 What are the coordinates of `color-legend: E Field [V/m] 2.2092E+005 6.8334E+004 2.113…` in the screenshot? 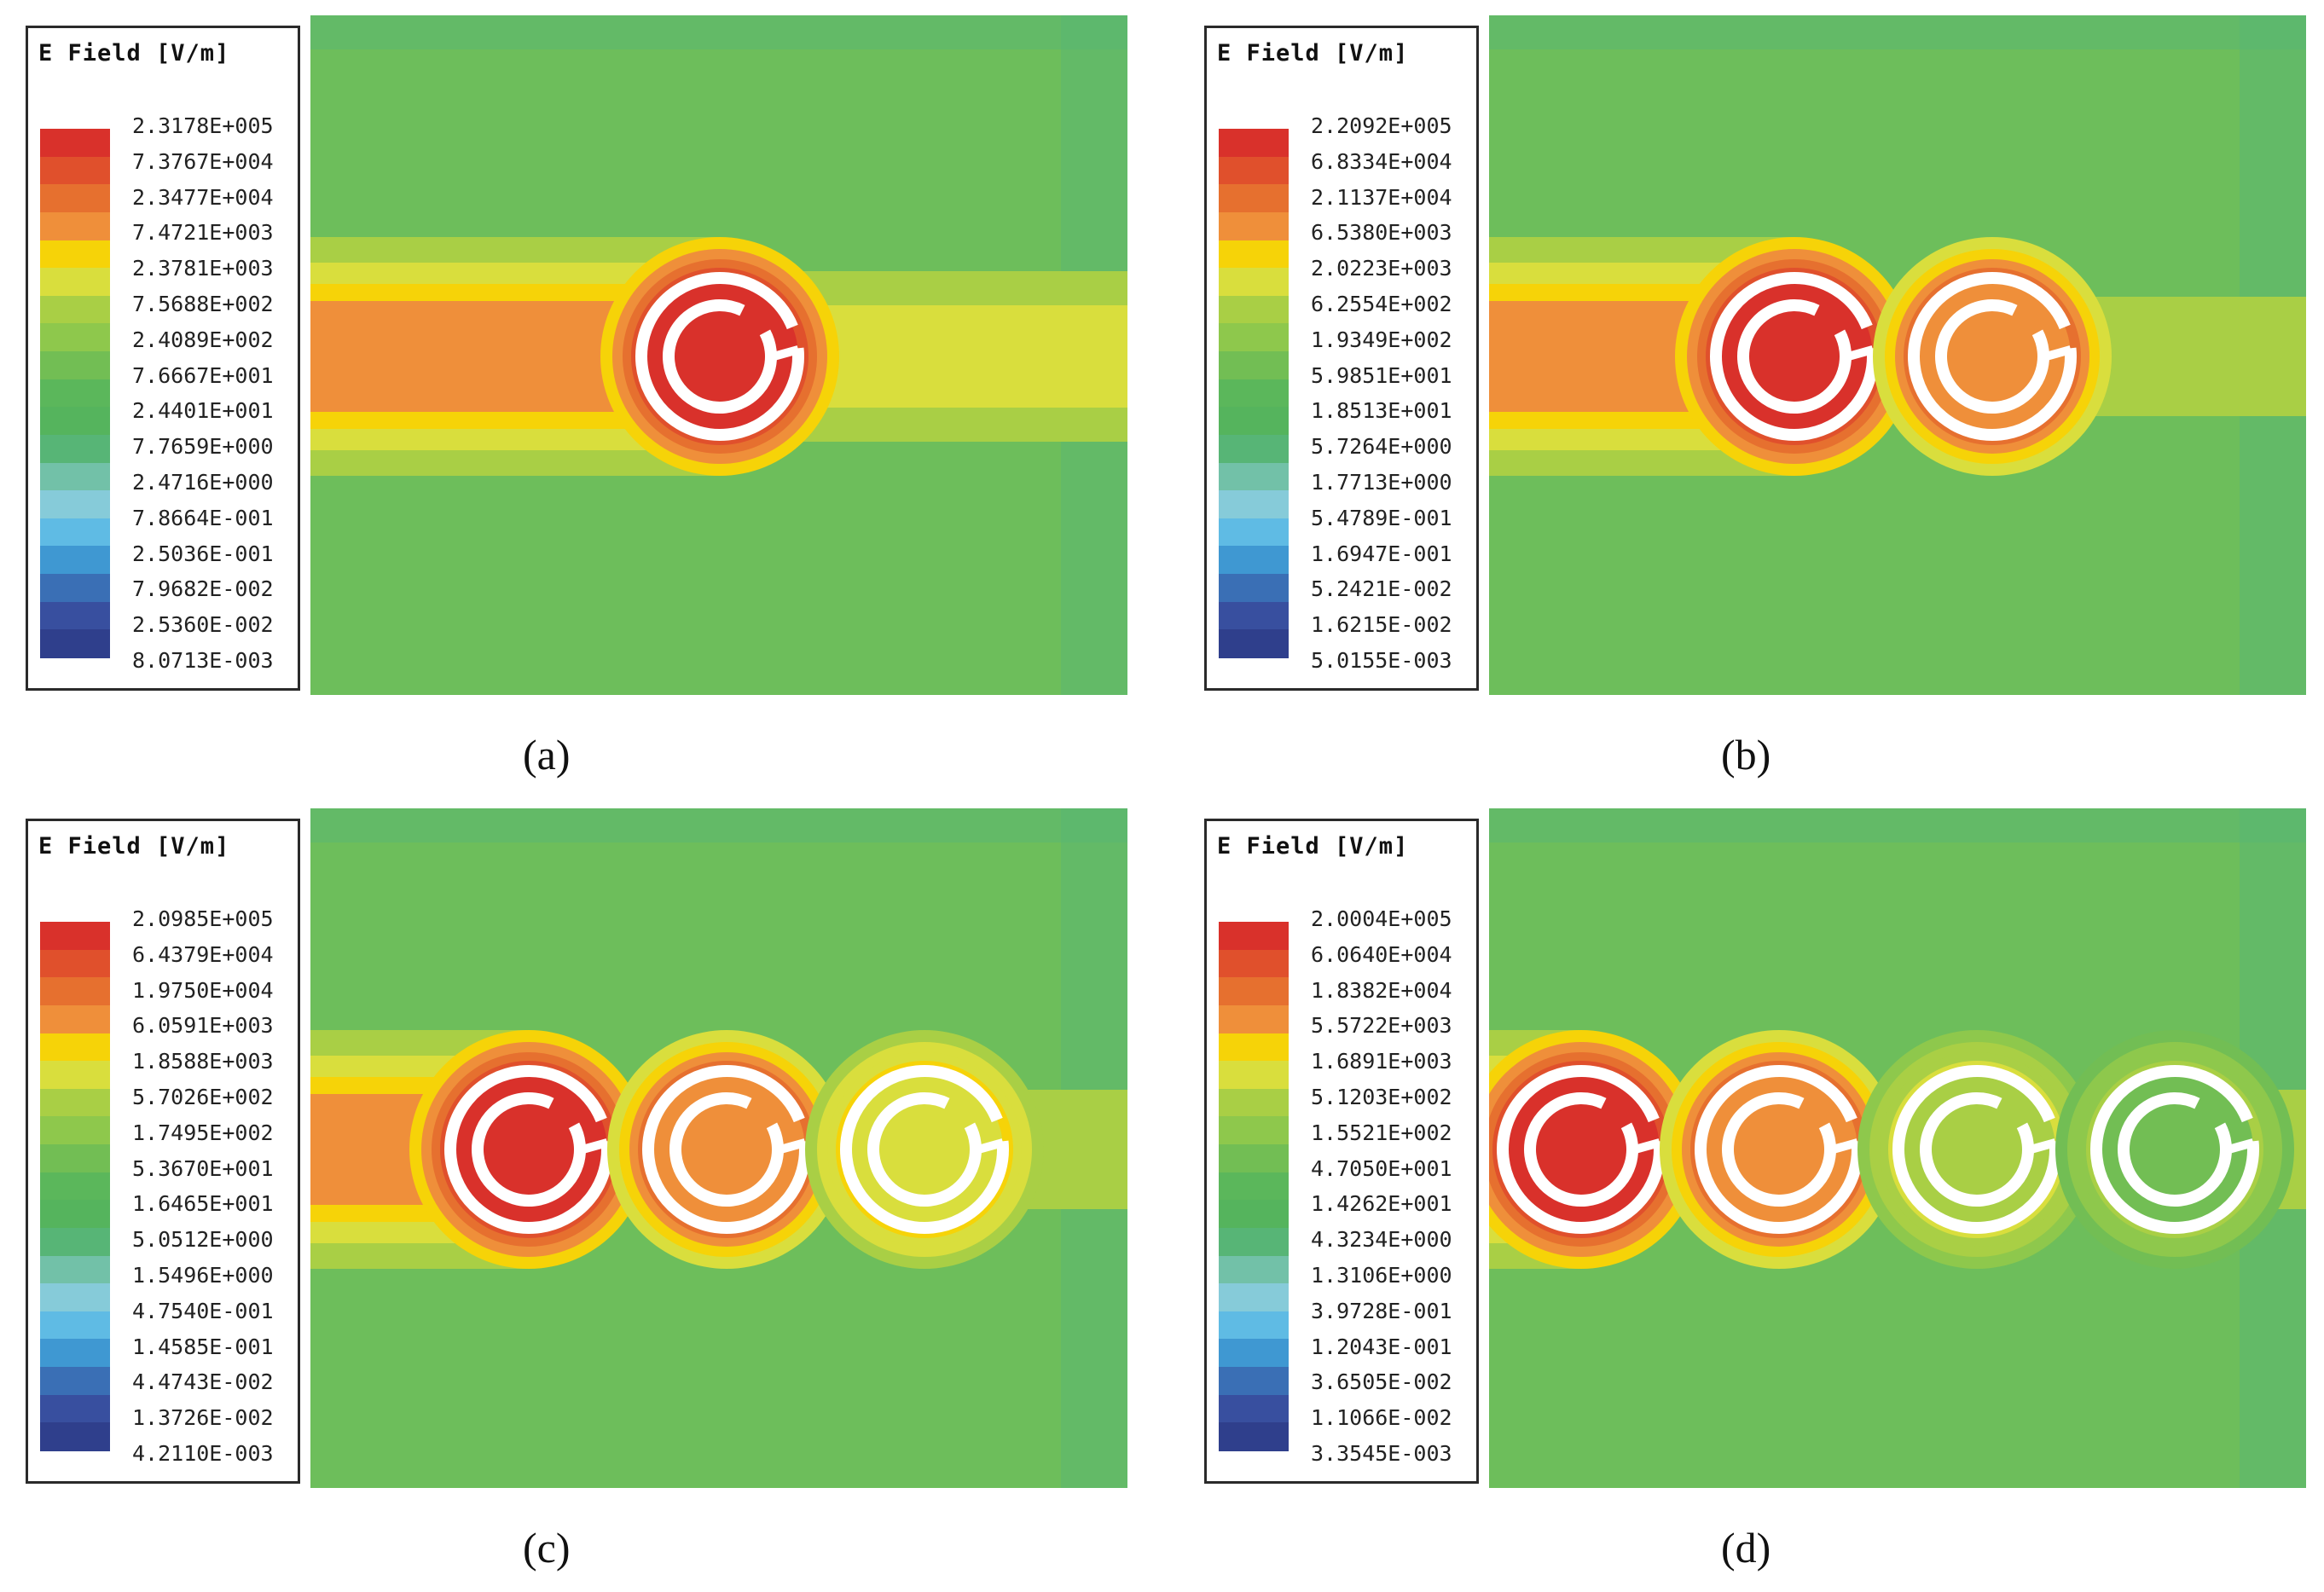 It's located at (1341, 358).